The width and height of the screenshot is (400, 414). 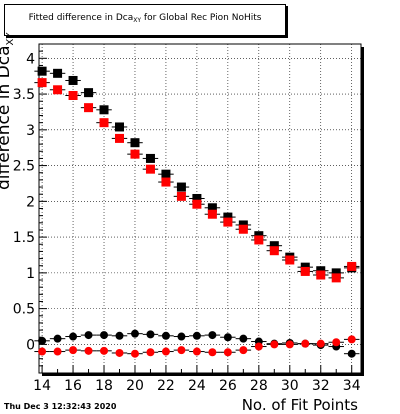 What do you see at coordinates (104, 386) in the screenshot?
I see `x-tick-label-2: 18` at bounding box center [104, 386].